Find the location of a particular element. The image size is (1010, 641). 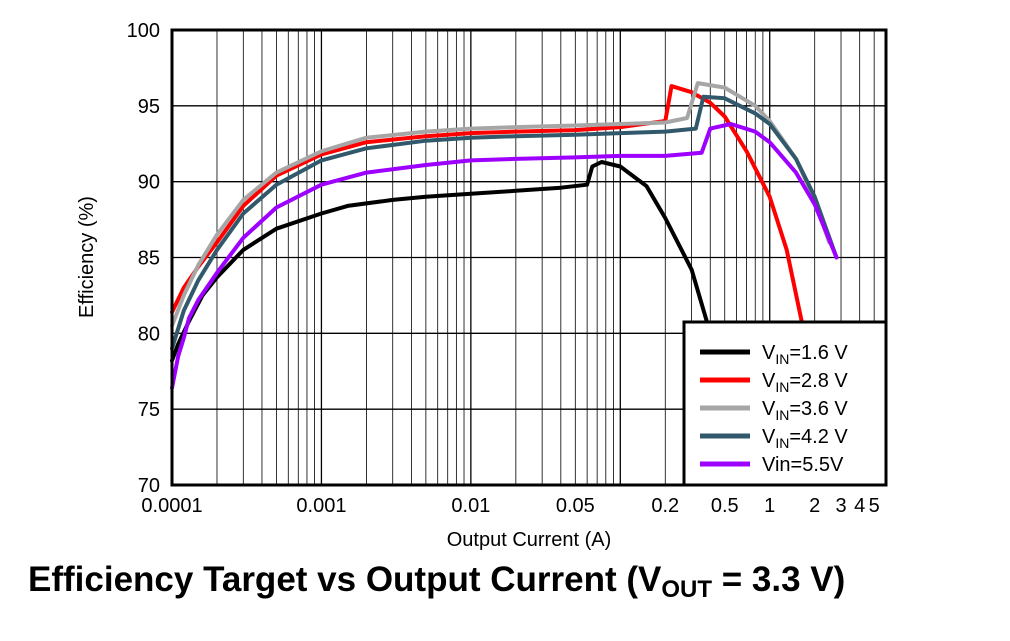

y-tick-label: 90 is located at coordinates (149, 183).